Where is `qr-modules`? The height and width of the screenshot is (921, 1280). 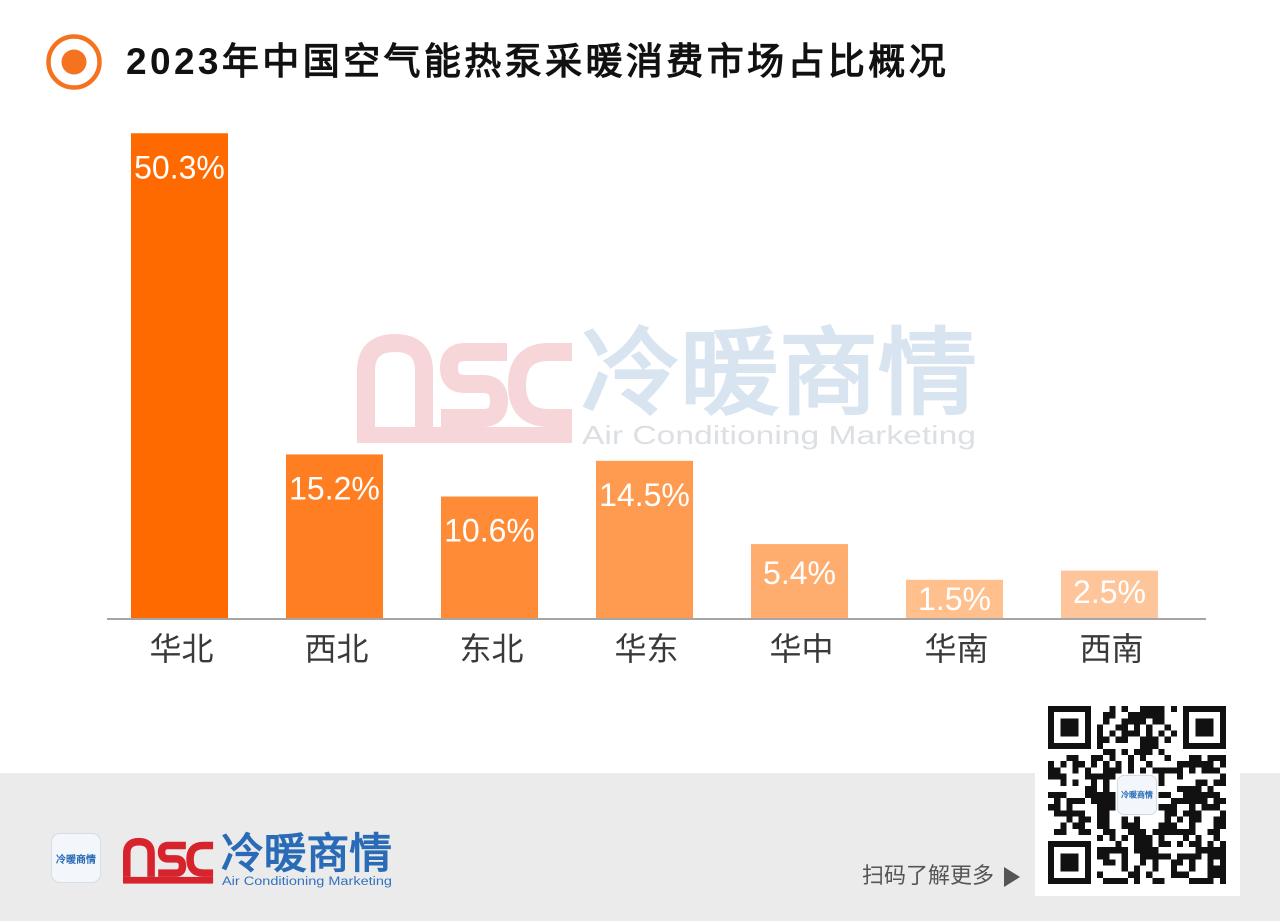 qr-modules is located at coordinates (1137, 795).